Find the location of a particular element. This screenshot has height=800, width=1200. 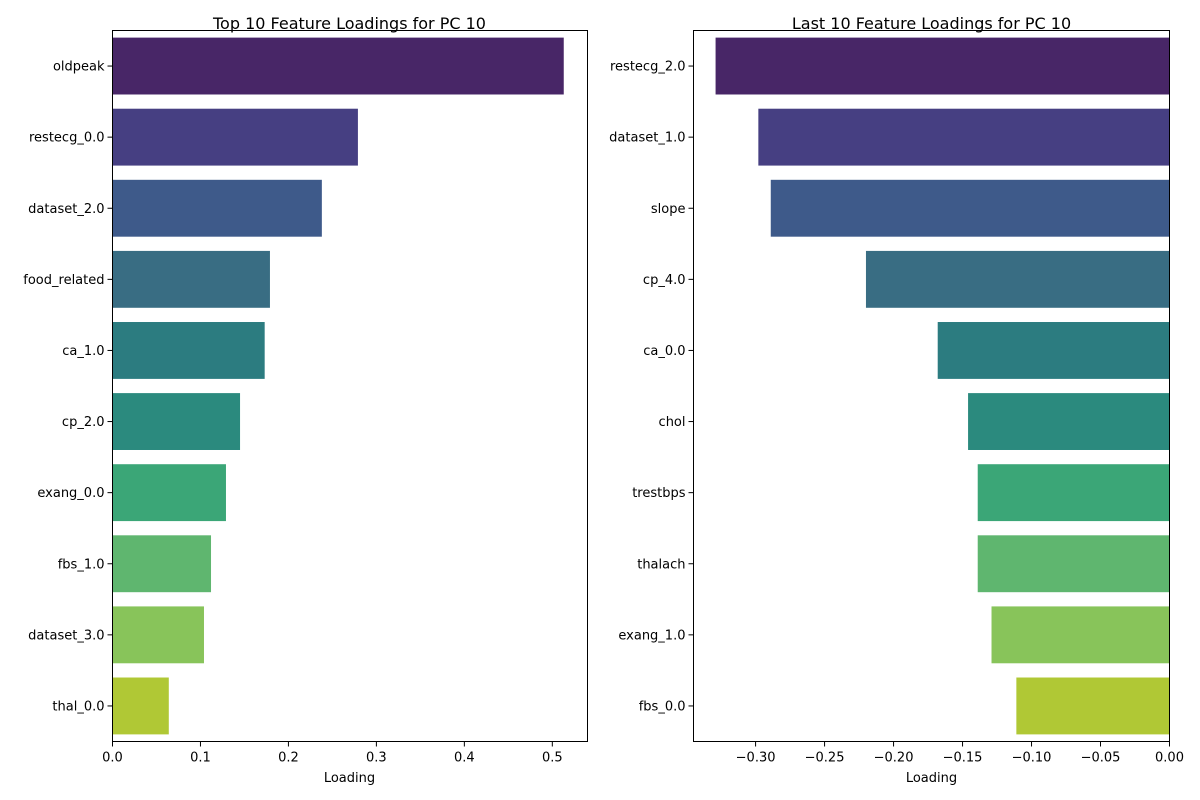

left-chart-x-axis-label: Loading is located at coordinates (349, 778).